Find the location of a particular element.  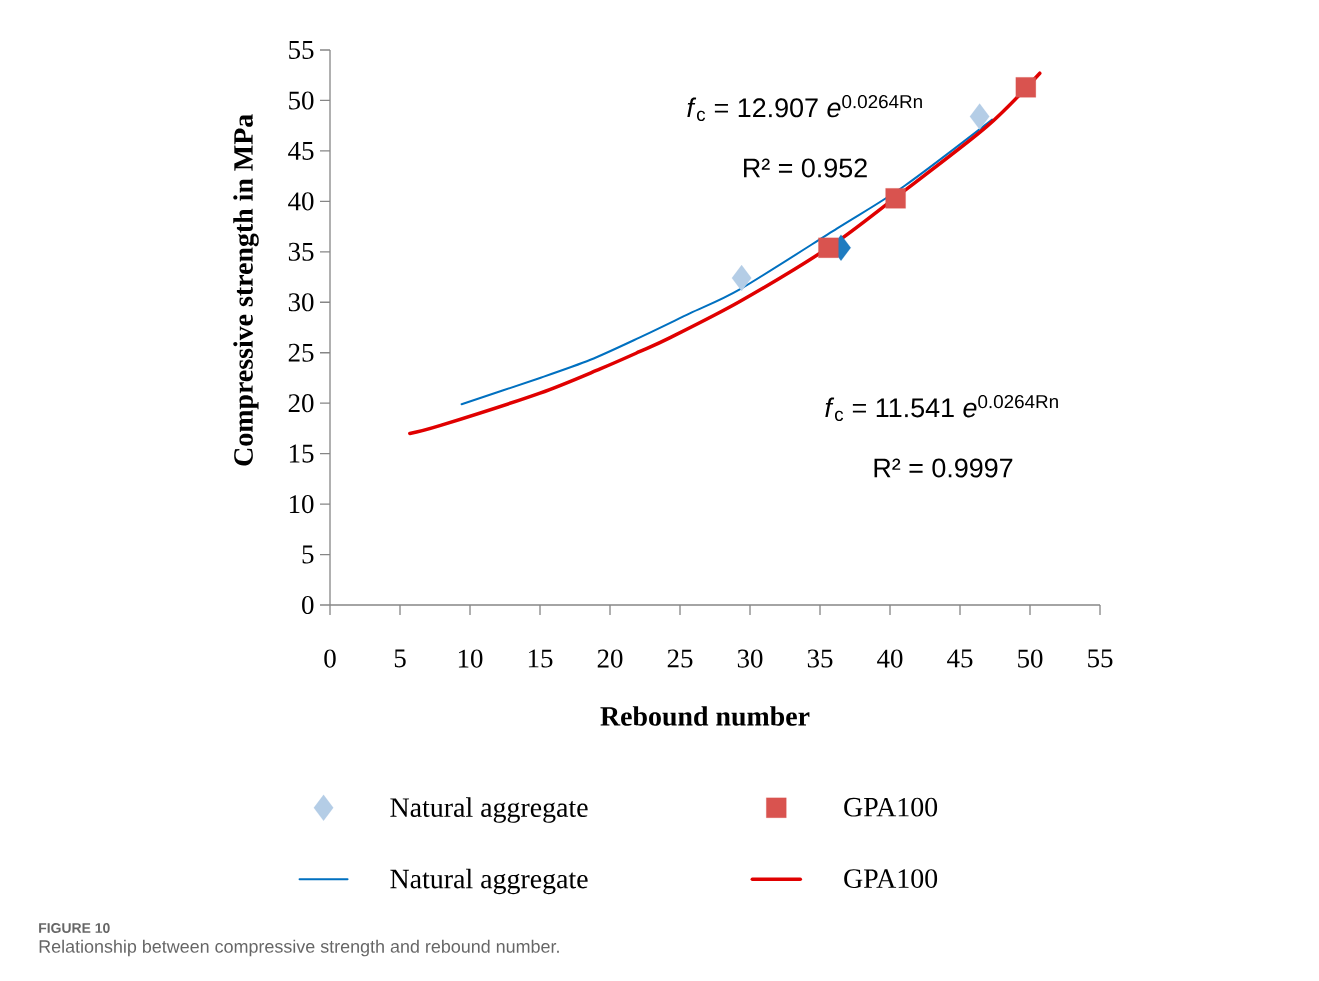

y-tick-label: 0 is located at coordinates (308, 605).